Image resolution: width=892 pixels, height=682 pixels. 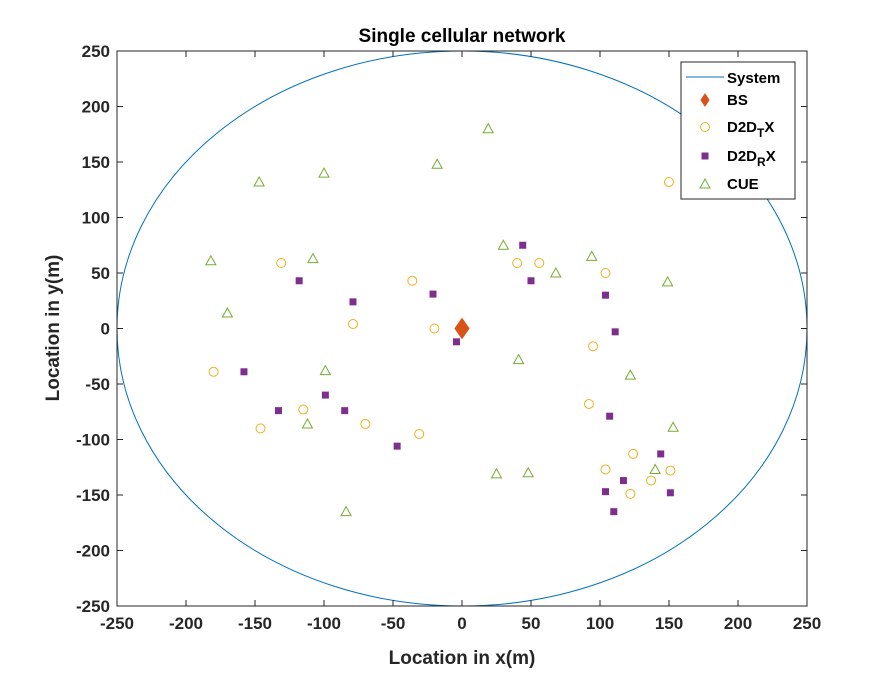 I want to click on x-tick-label: -150, so click(x=255, y=623).